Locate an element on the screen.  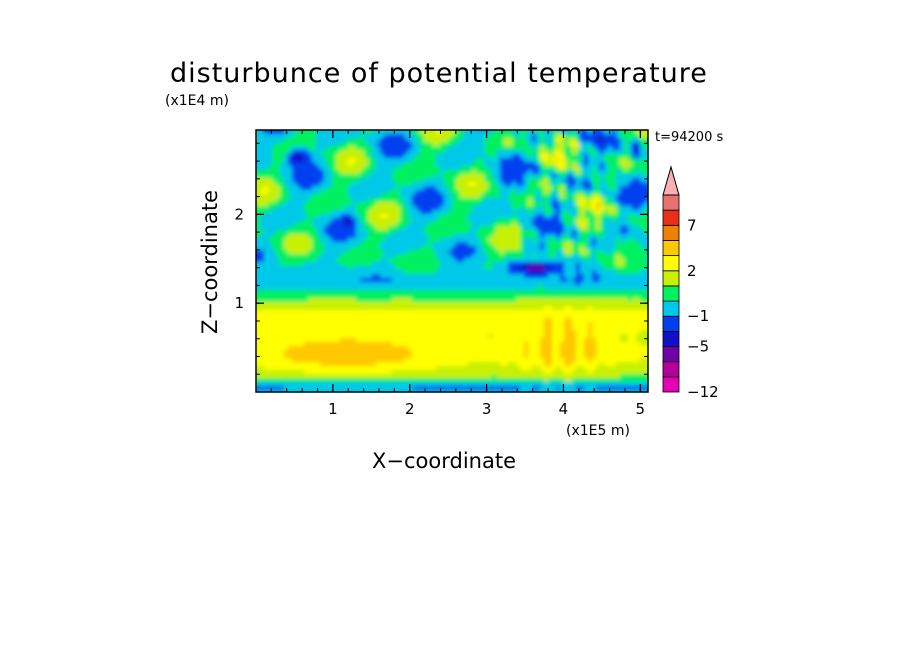
colorbar-tick-label: 2 is located at coordinates (692, 271).